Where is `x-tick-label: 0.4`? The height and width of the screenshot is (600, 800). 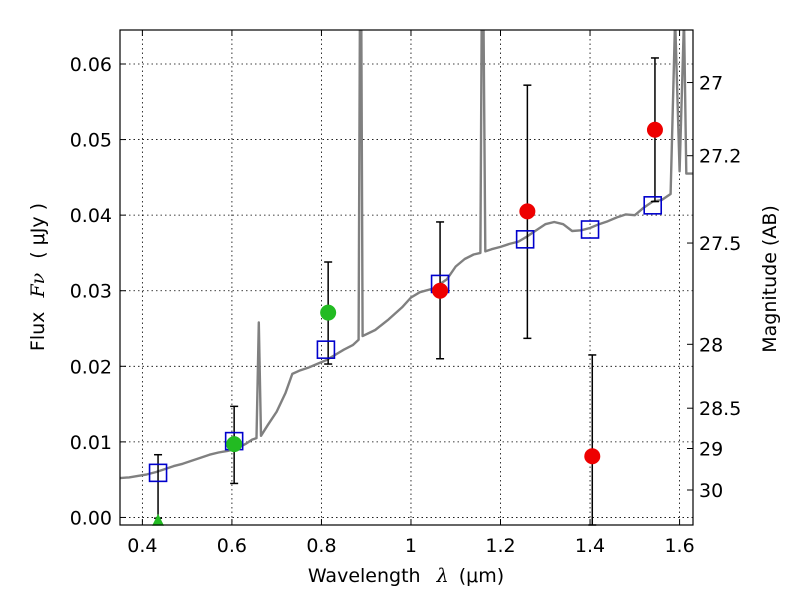 x-tick-label: 0.4 is located at coordinates (142, 546).